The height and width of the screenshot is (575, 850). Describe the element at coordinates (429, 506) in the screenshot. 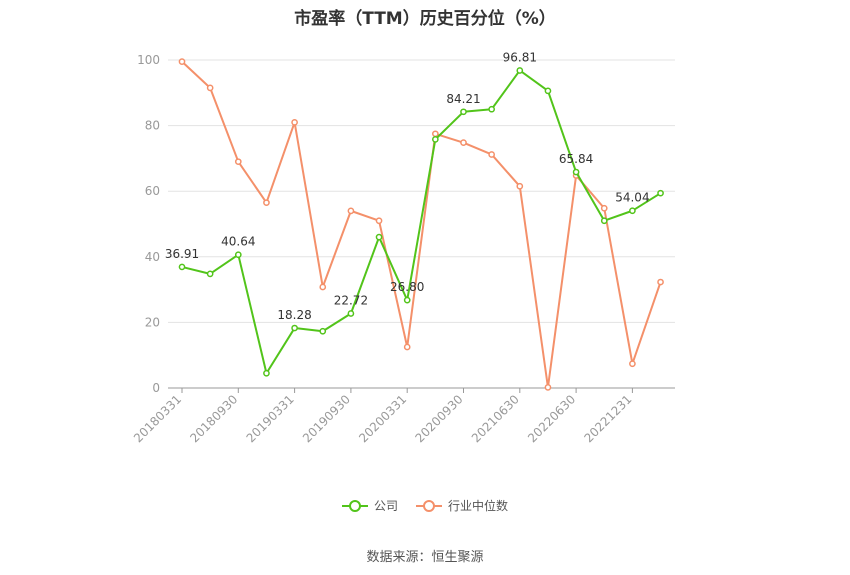

I see `legend-marker-industry-icon` at that location.